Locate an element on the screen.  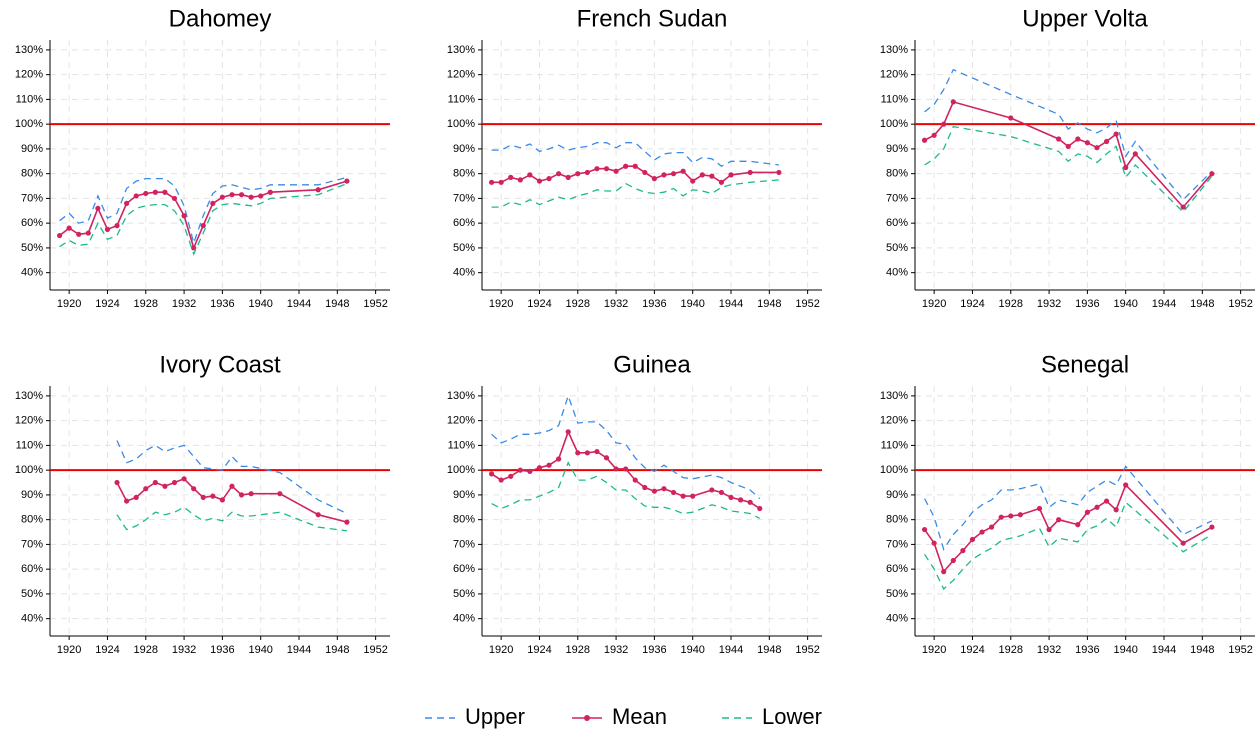
panel-title: Dahomey is located at coordinates (220, 18).